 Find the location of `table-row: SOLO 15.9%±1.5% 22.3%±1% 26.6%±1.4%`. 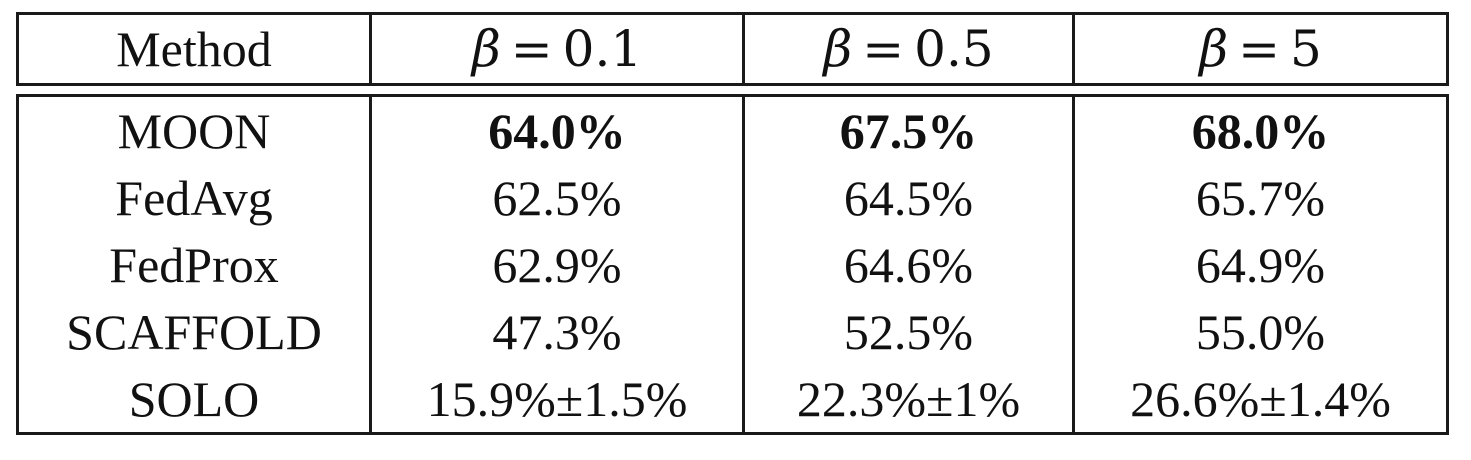

table-row: SOLO 15.9%±1.5% 22.3%±1% 26.6%±1.4% is located at coordinates (732, 400).